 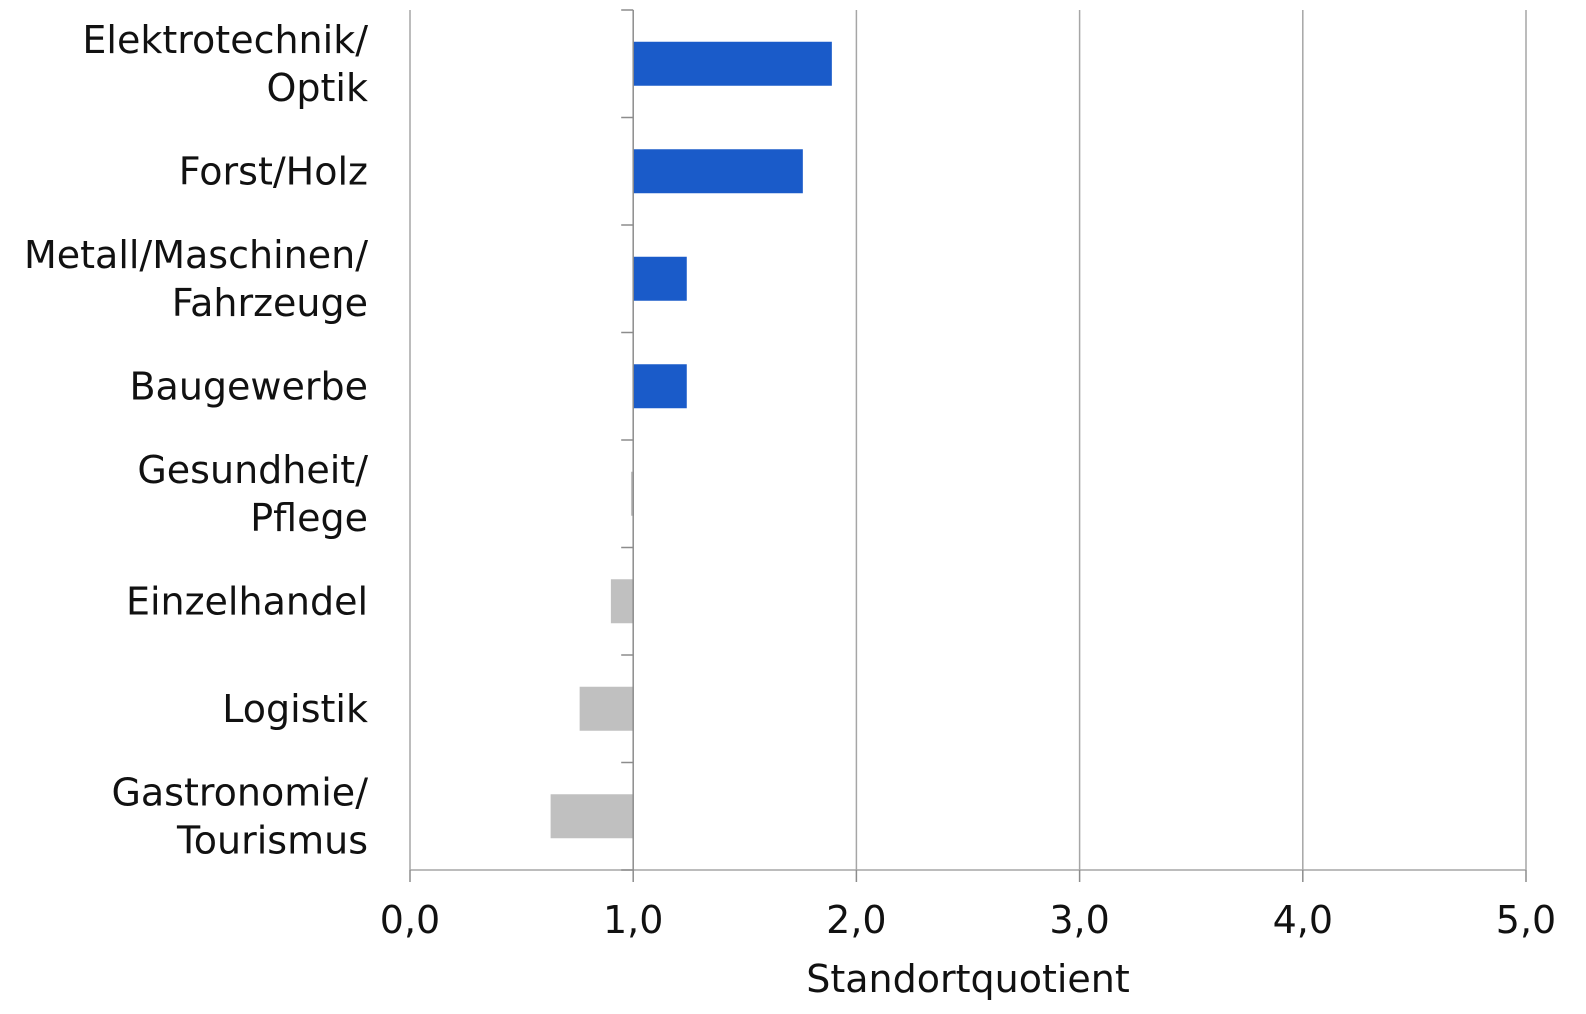 What do you see at coordinates (239, 816) in the screenshot?
I see `category-label-7: Gastronomie/Tourismus` at bounding box center [239, 816].